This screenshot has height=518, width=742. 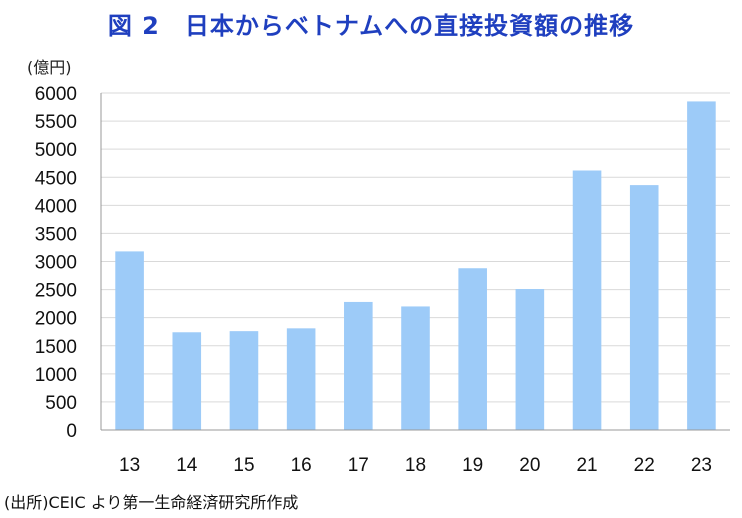 What do you see at coordinates (644, 465) in the screenshot?
I see `x-tick-label: 22` at bounding box center [644, 465].